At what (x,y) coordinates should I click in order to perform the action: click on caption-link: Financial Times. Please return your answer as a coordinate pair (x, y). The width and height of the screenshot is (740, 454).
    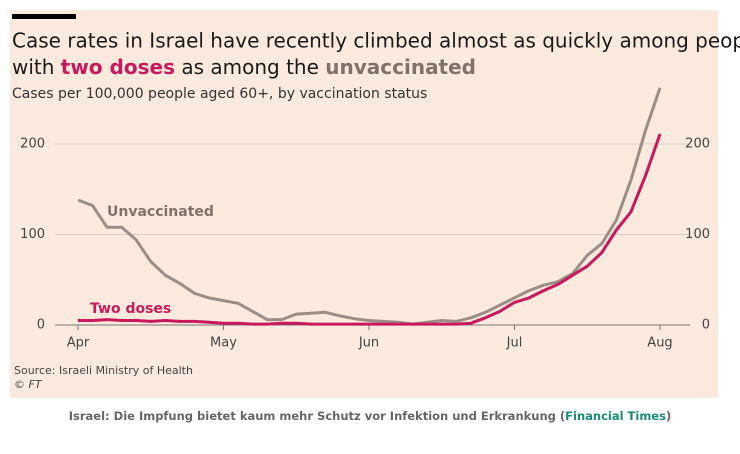
    Looking at the image, I should click on (615, 416).